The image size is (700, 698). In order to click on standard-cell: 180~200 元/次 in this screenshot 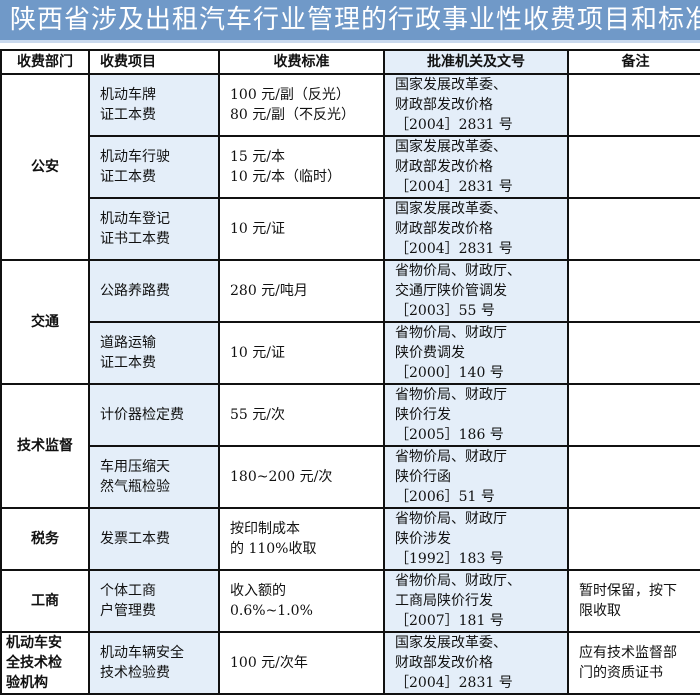, I will do `click(301, 477)`.